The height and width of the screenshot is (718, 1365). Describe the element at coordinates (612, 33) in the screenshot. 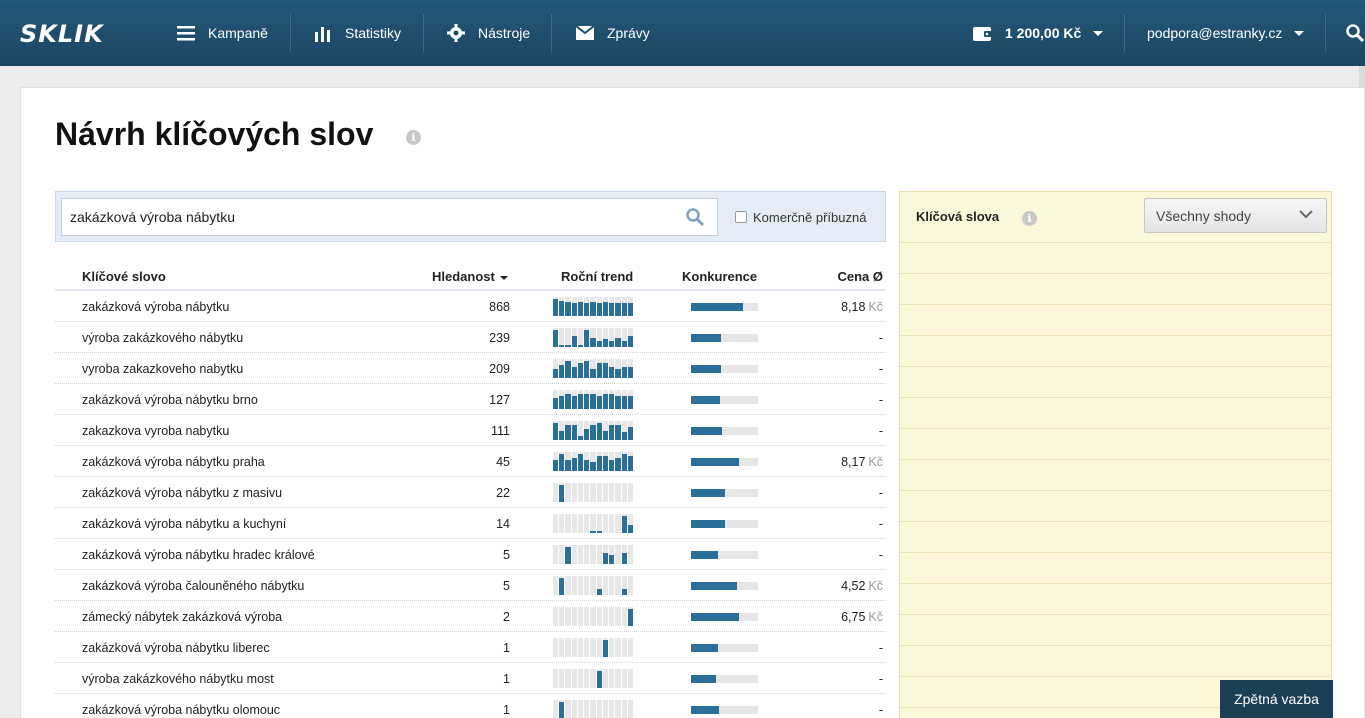

I see `nav-zpravy: Zprávy` at that location.